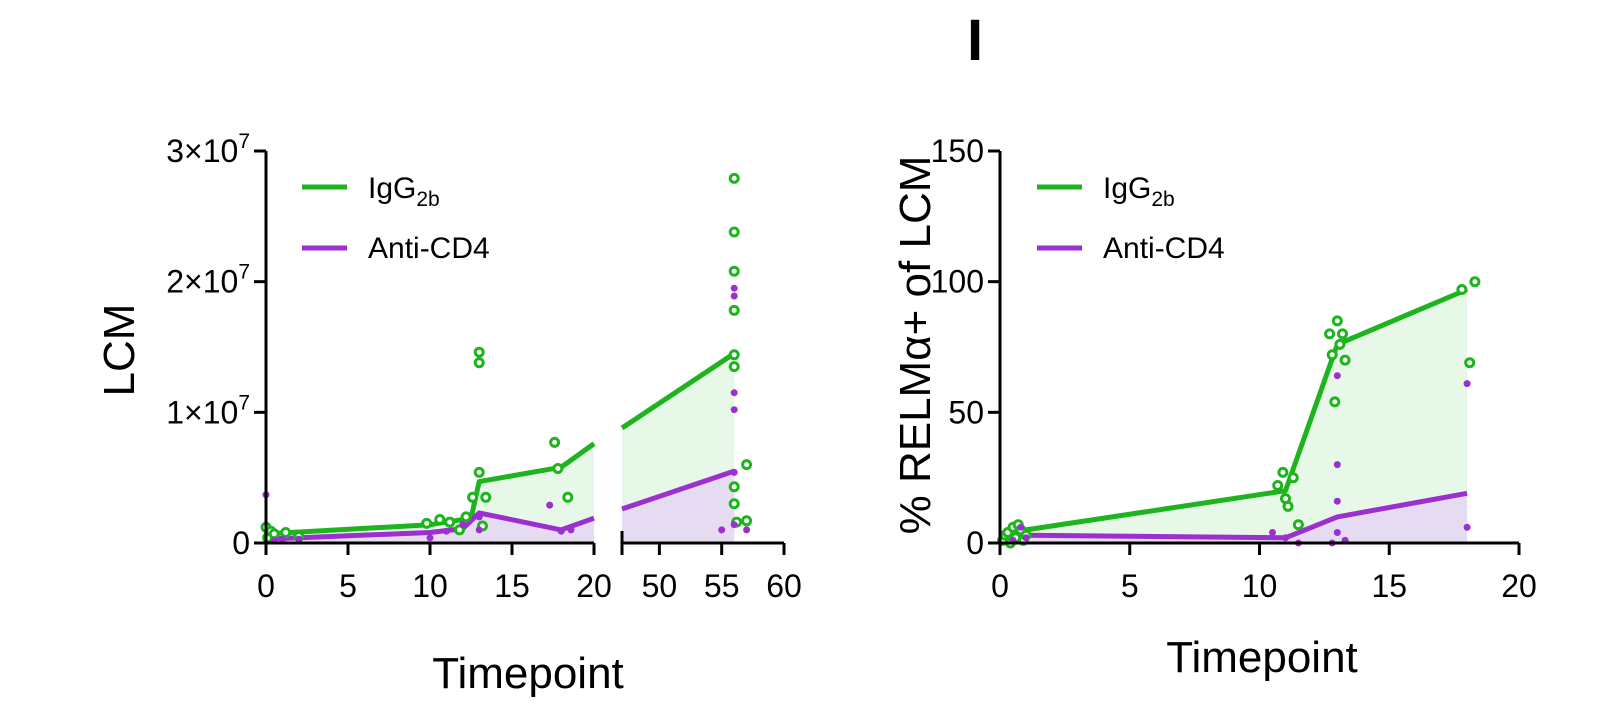 The width and height of the screenshot is (1610, 726). What do you see at coordinates (722, 586) in the screenshot?
I see `x-tick-label: 55` at bounding box center [722, 586].